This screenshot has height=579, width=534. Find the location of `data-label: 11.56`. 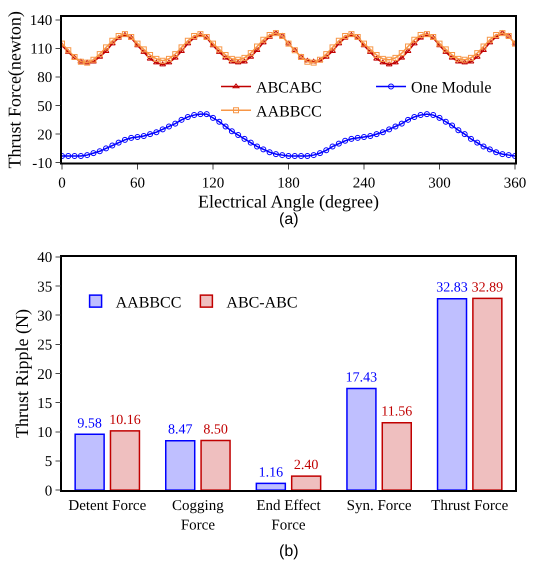

data-label: 11.56 is located at coordinates (396, 412).